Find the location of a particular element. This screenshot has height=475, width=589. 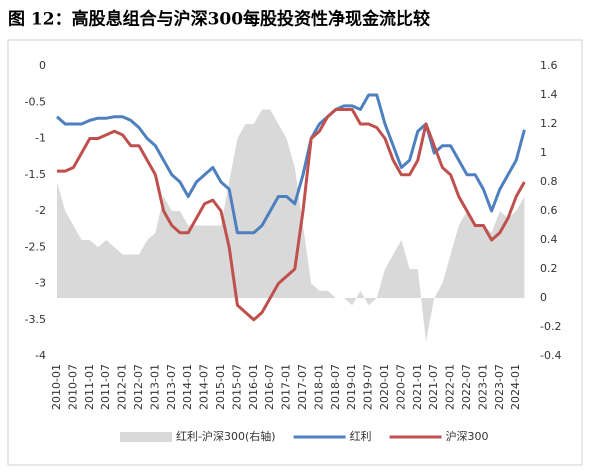

x-tick-label: 2020-01 is located at coordinates (384, 387).